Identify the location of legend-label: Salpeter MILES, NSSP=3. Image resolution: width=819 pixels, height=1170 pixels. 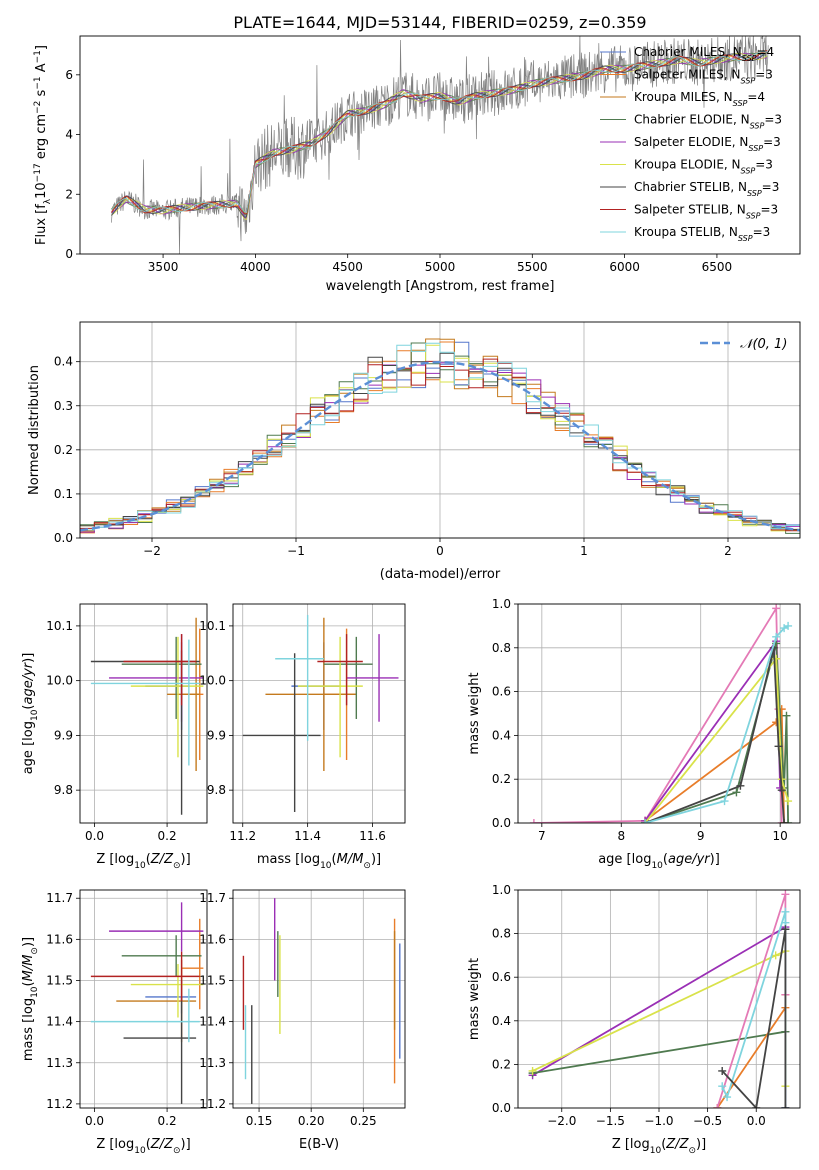
(703, 77).